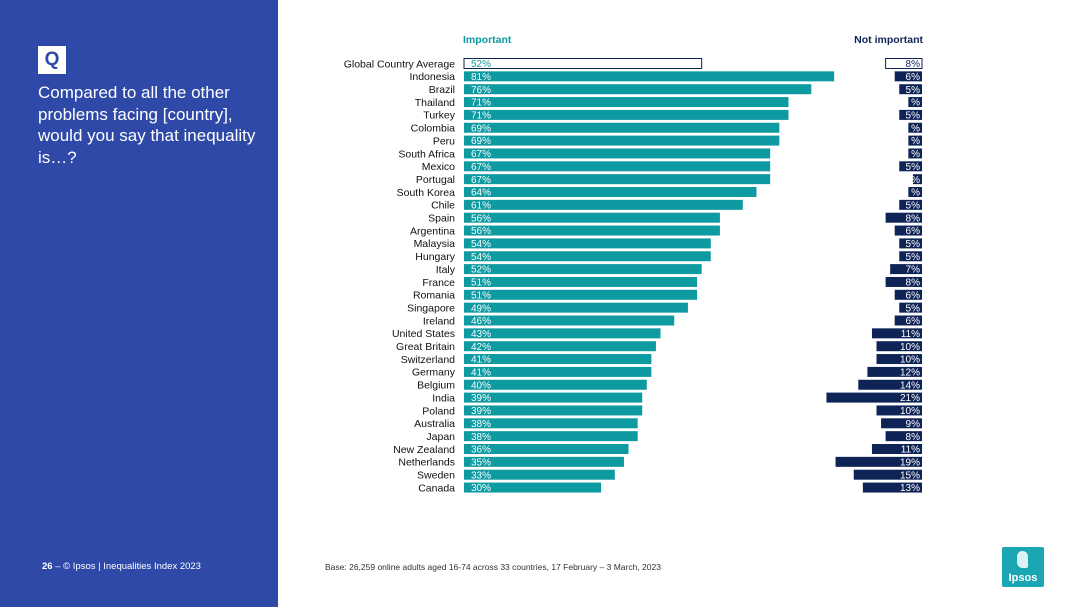 Image resolution: width=1080 pixels, height=607 pixels. Describe the element at coordinates (436, 476) in the screenshot. I see `category-label-sweden: Sweden` at that location.